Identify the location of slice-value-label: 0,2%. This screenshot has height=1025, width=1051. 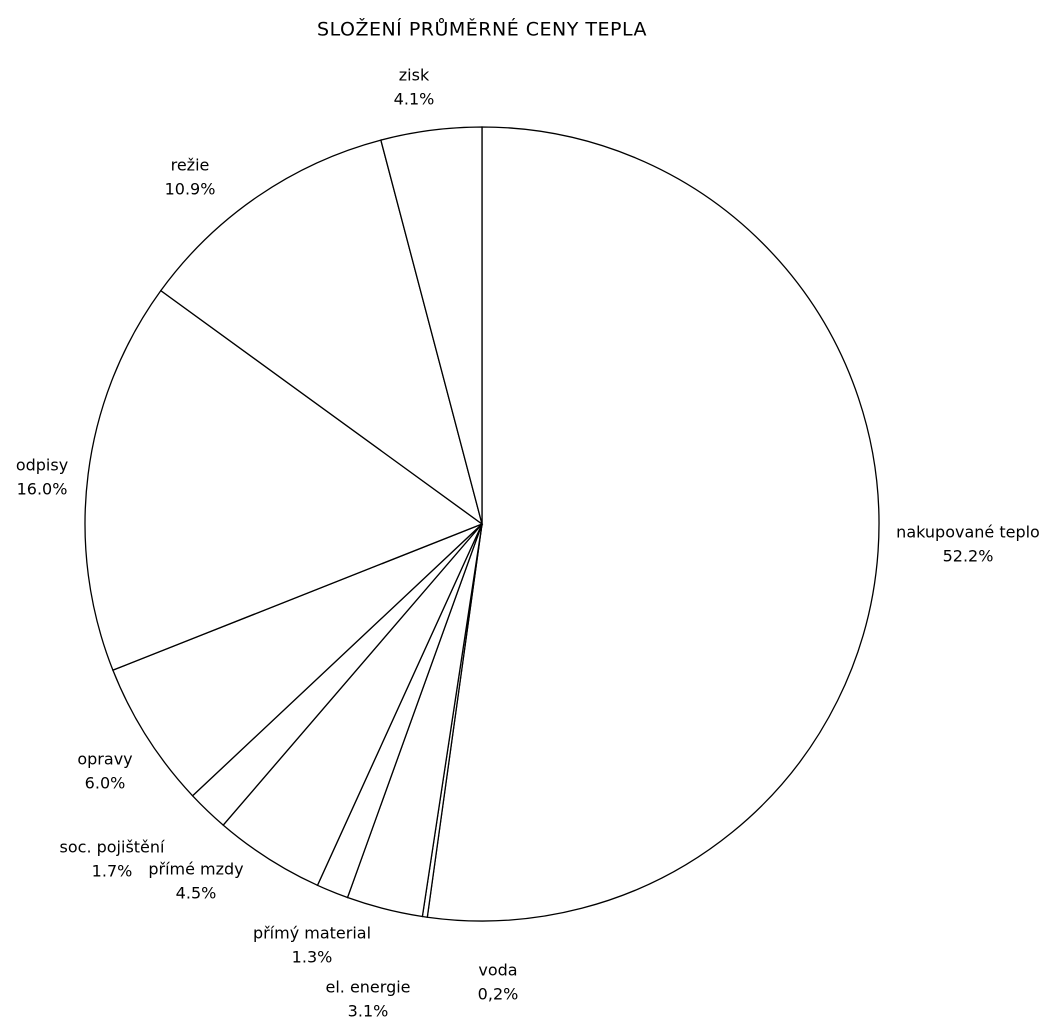
(498, 994).